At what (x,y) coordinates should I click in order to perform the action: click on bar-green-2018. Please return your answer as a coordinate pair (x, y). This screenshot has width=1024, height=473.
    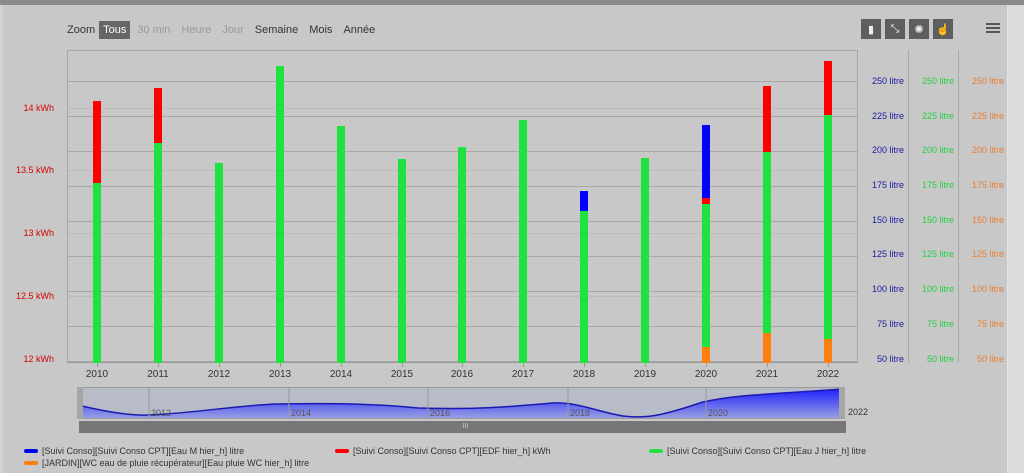
    Looking at the image, I should click on (584, 287).